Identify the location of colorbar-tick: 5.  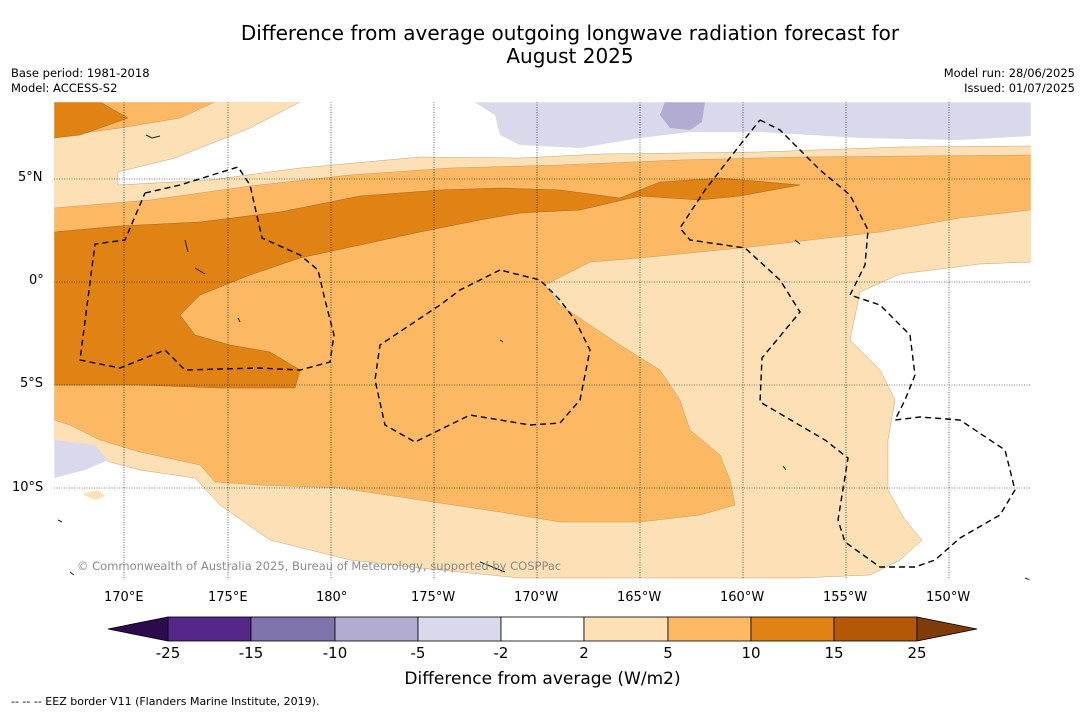
(668, 653).